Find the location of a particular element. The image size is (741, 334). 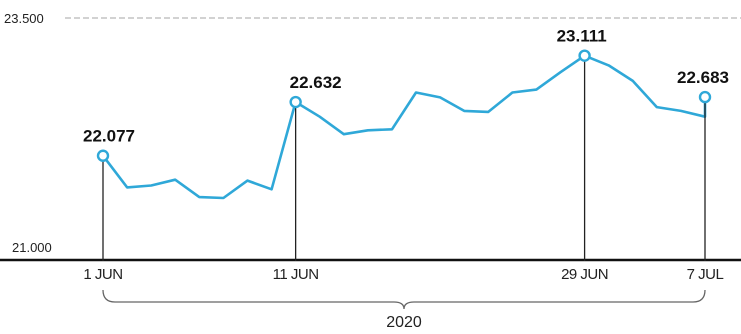

data-point-22.683 is located at coordinates (705, 97).